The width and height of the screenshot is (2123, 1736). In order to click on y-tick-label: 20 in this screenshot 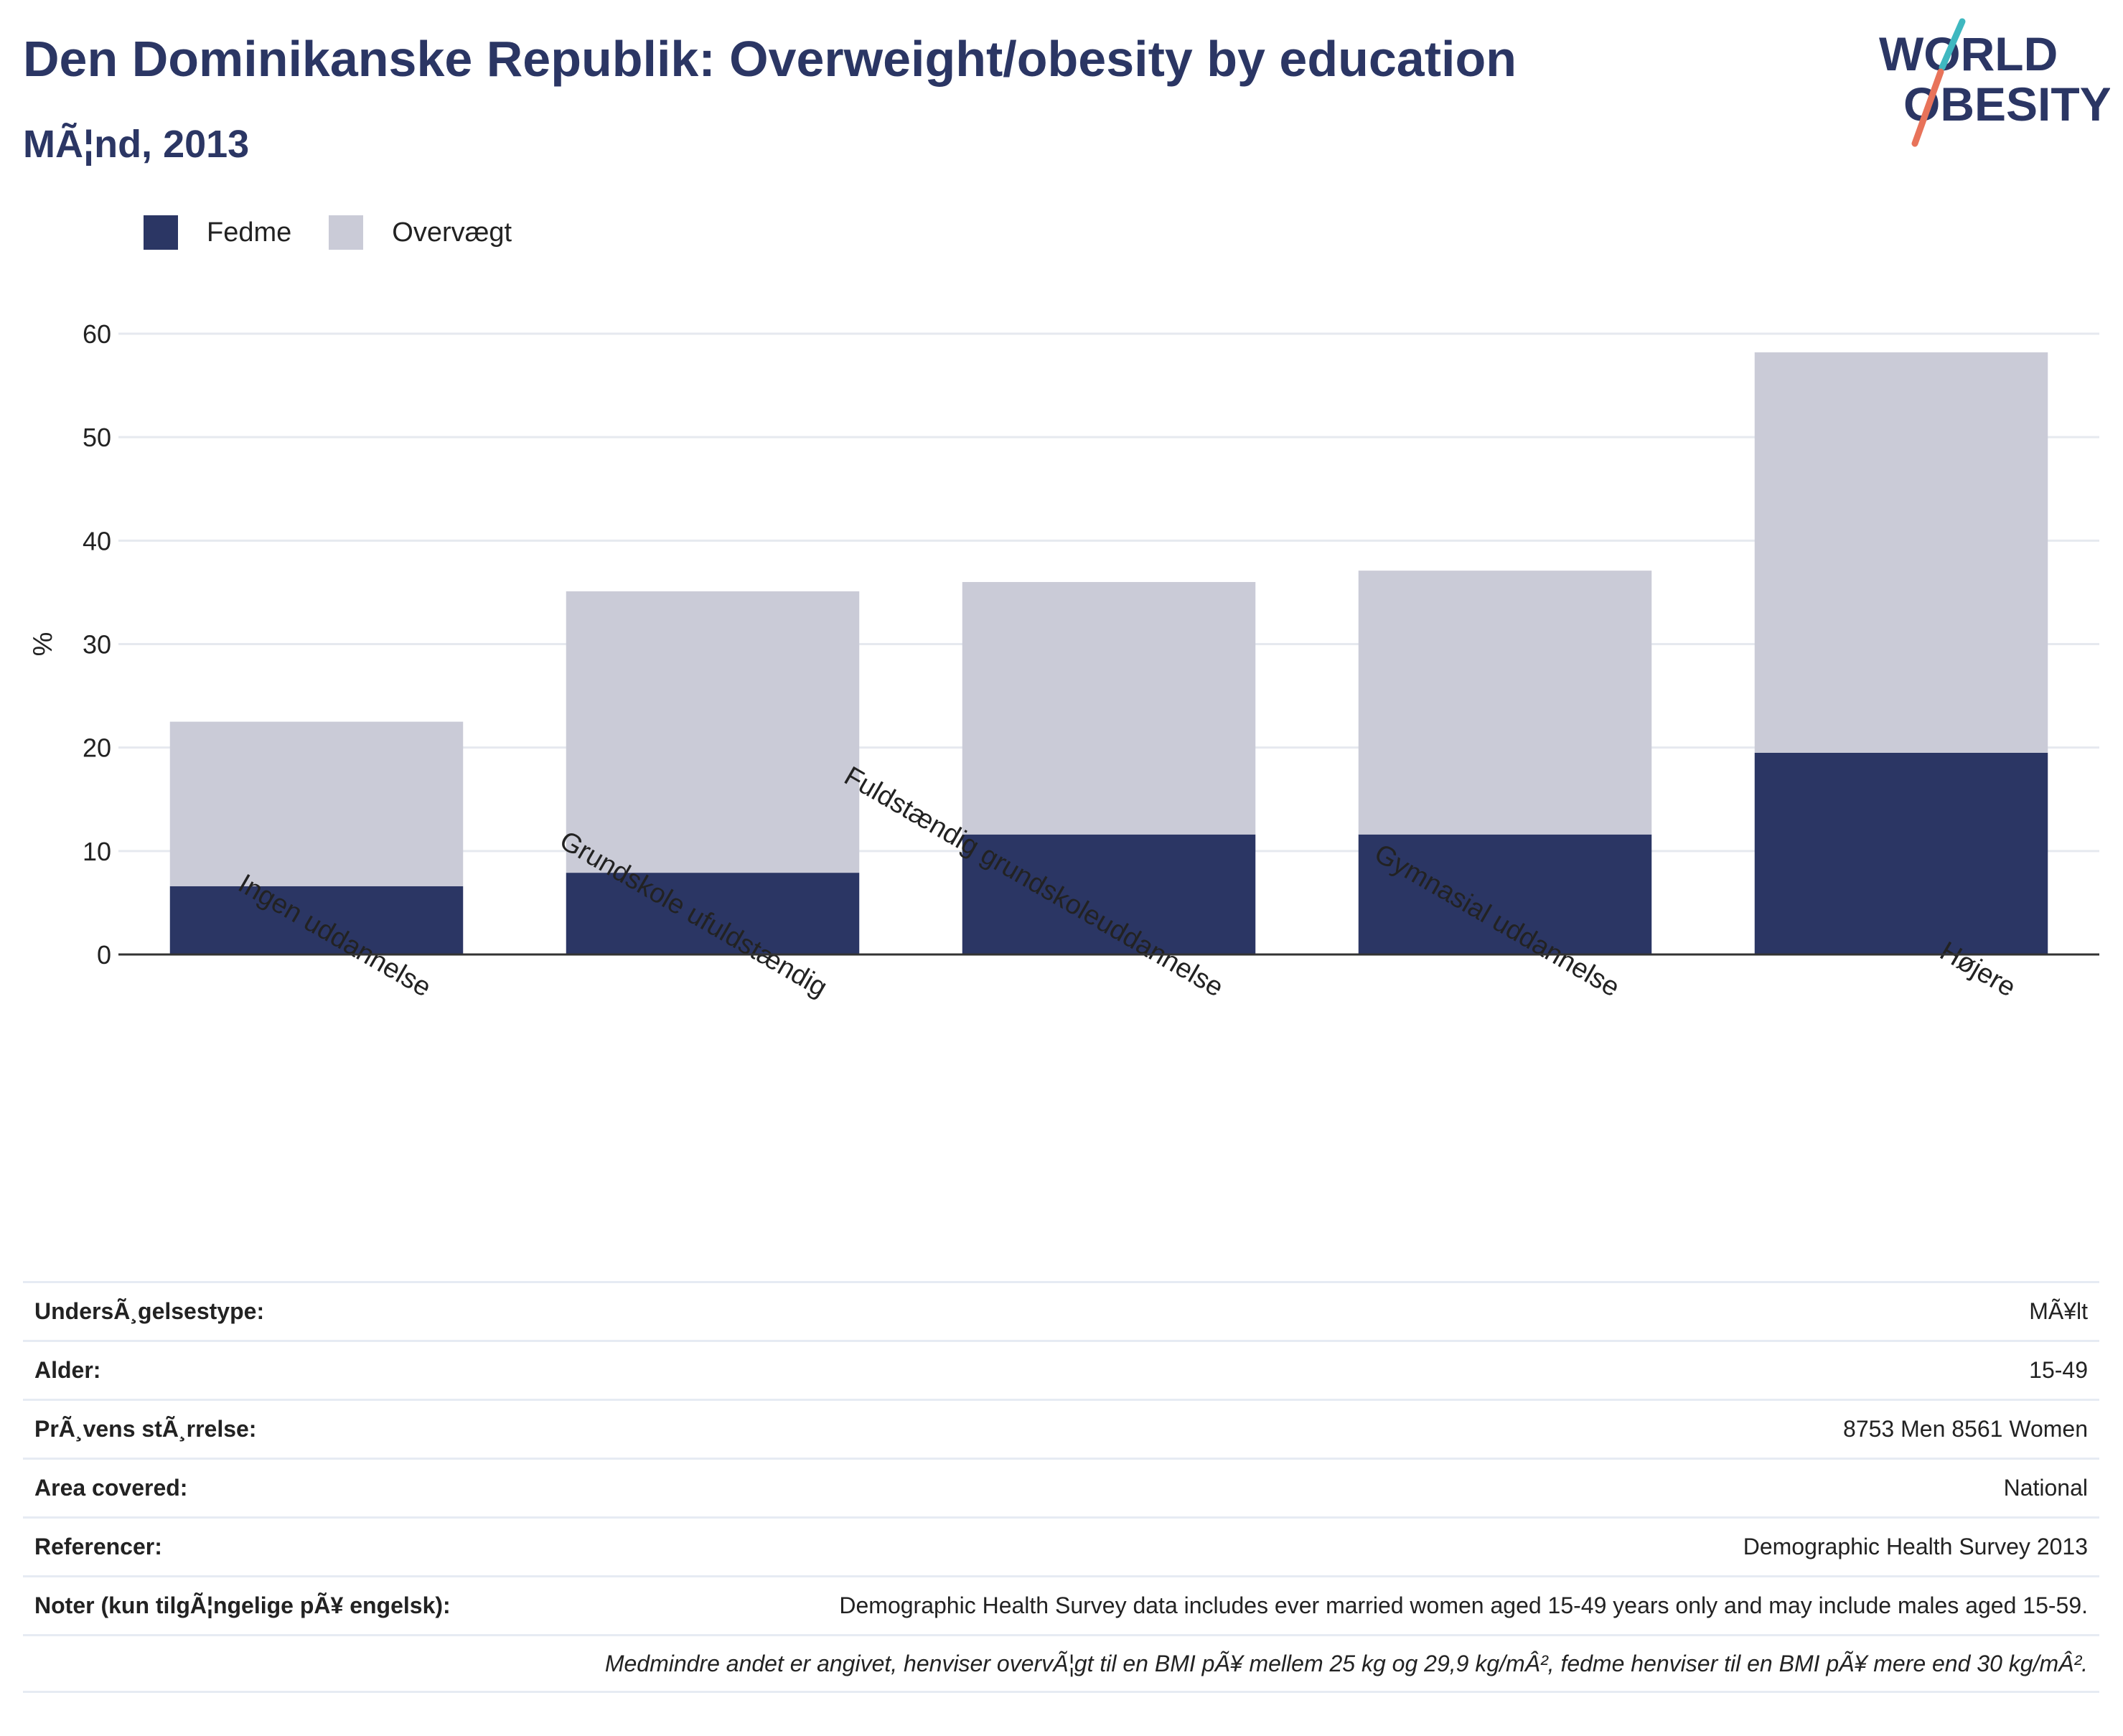, I will do `click(97, 748)`.